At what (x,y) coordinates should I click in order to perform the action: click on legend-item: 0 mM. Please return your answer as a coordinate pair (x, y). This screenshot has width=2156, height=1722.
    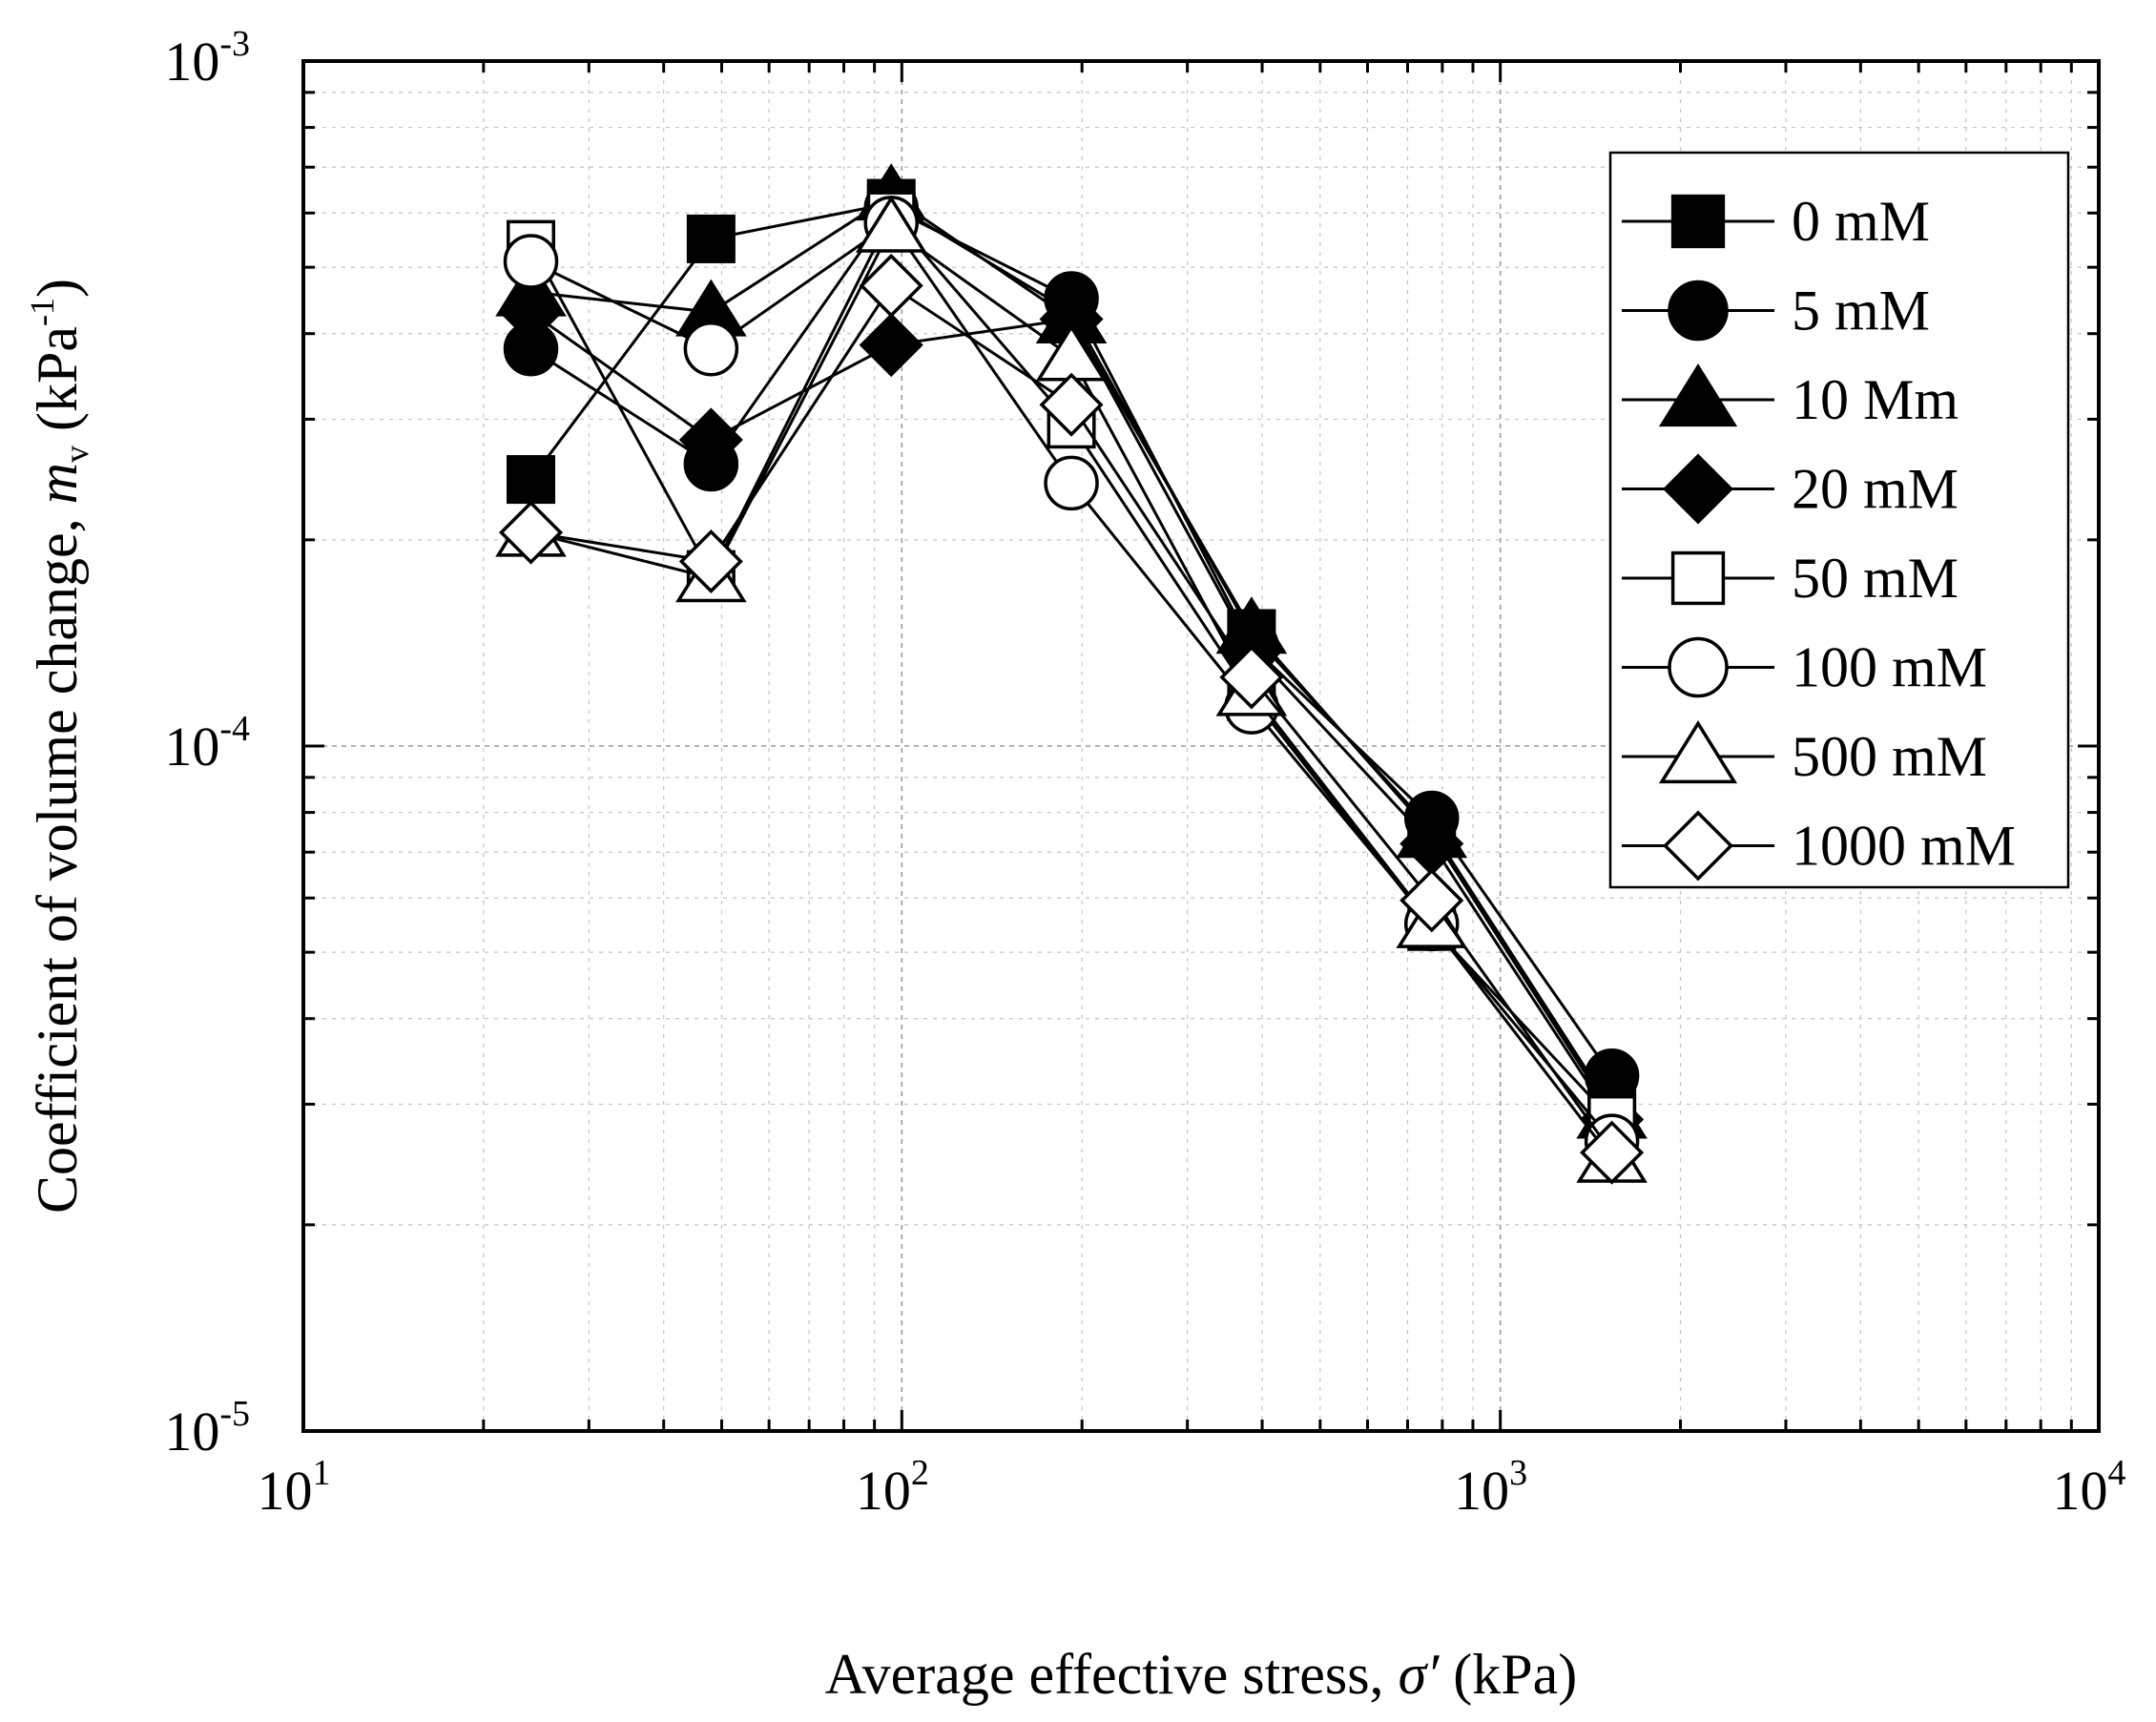
    Looking at the image, I should click on (1776, 221).